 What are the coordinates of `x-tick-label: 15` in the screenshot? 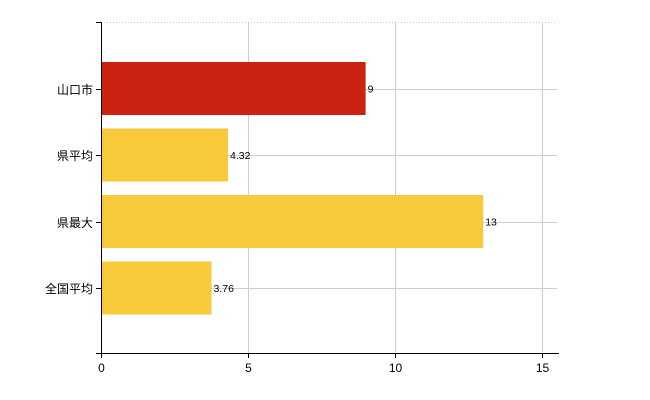 It's located at (543, 368).